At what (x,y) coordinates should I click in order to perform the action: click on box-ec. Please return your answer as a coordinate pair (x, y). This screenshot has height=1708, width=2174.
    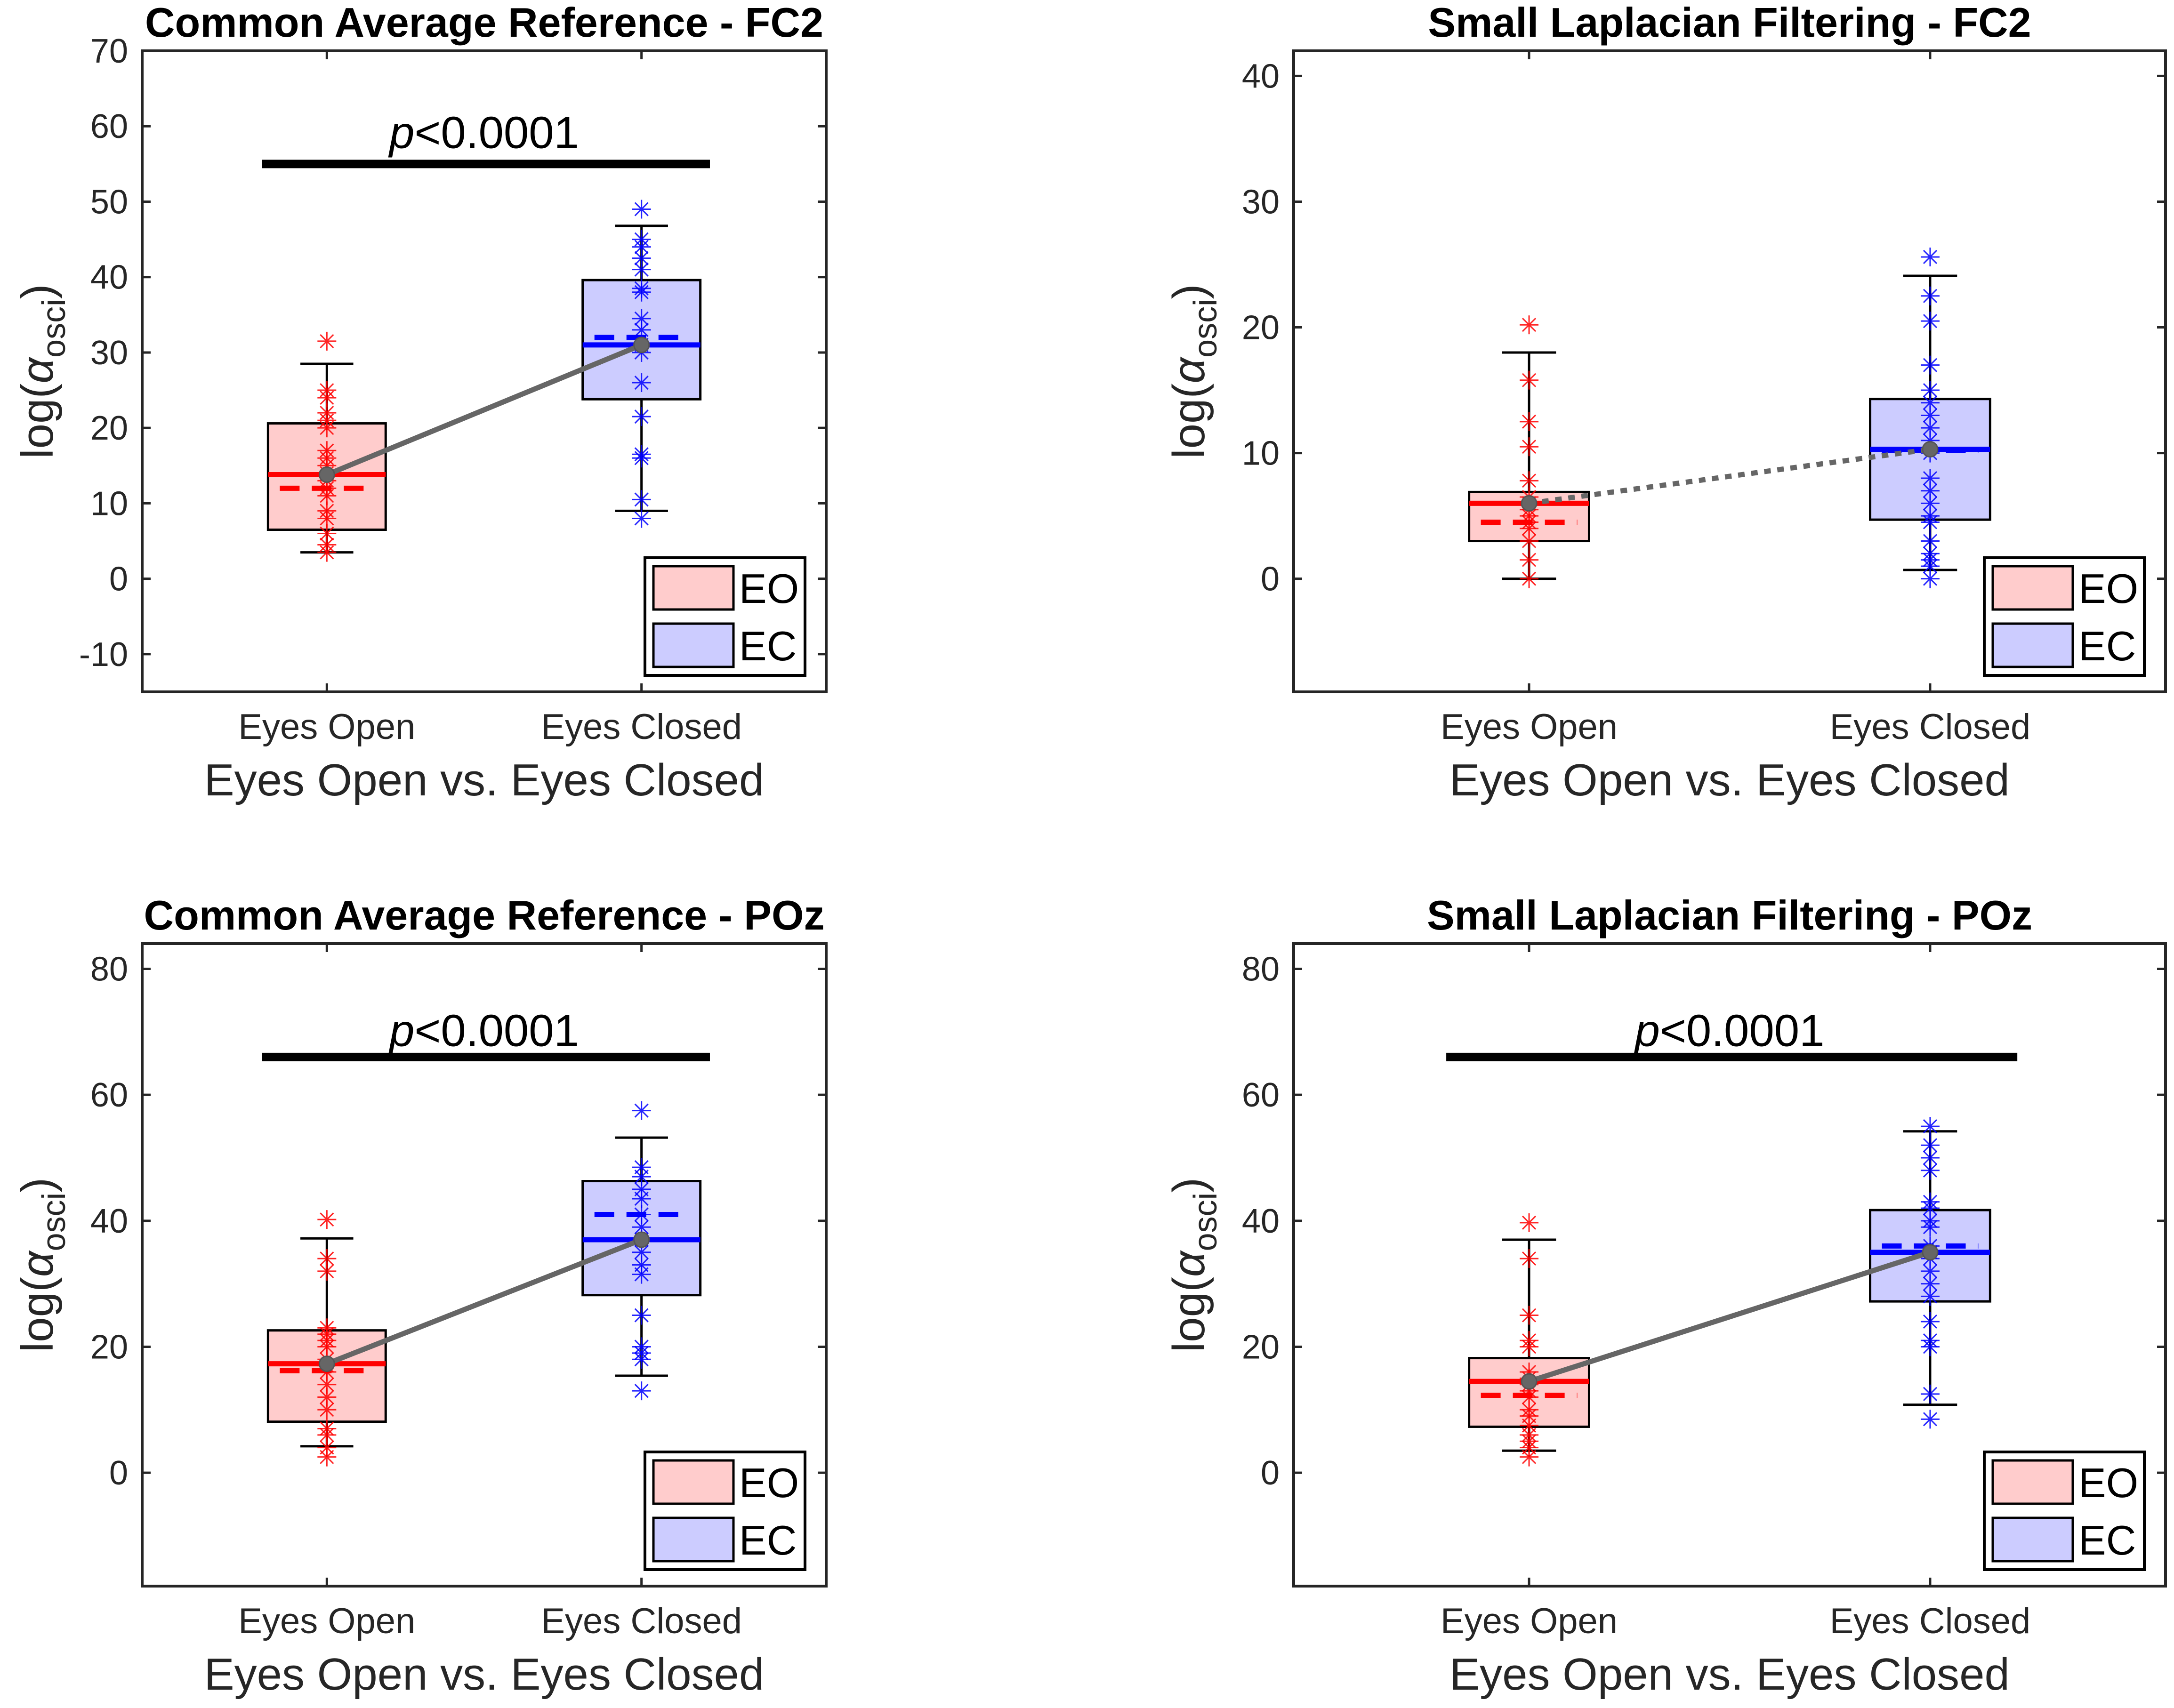
    Looking at the image, I should click on (1930, 1273).